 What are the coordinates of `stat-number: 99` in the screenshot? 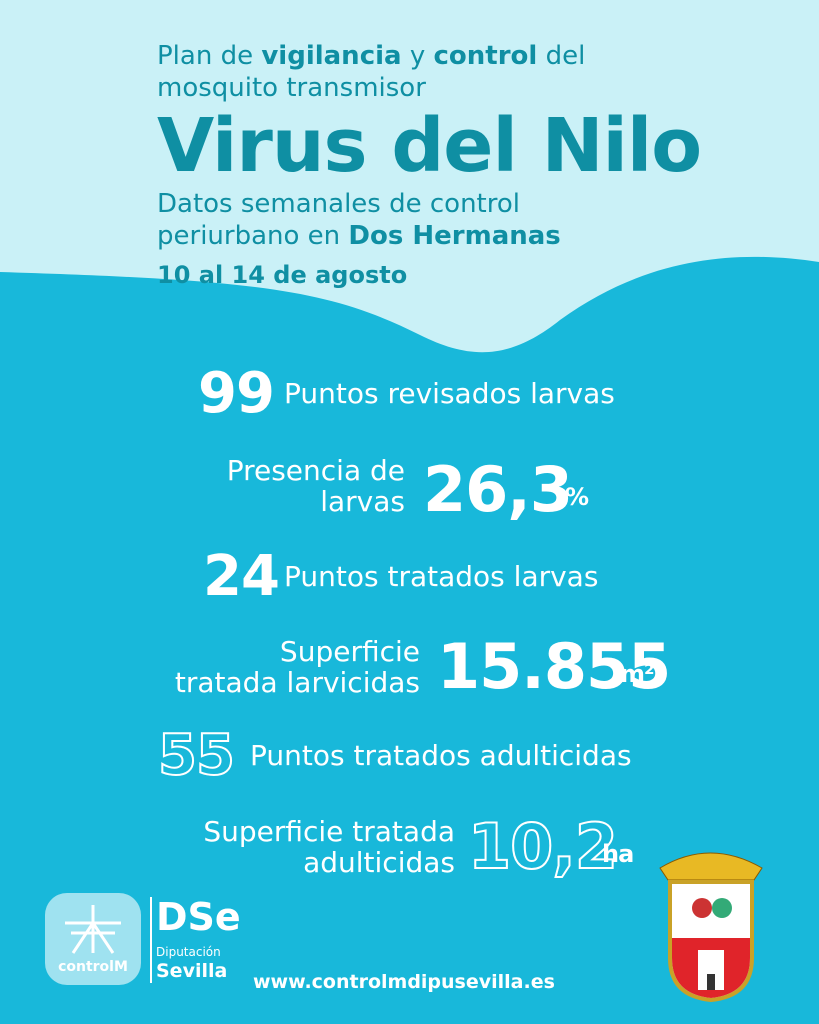 It's located at (236, 393).